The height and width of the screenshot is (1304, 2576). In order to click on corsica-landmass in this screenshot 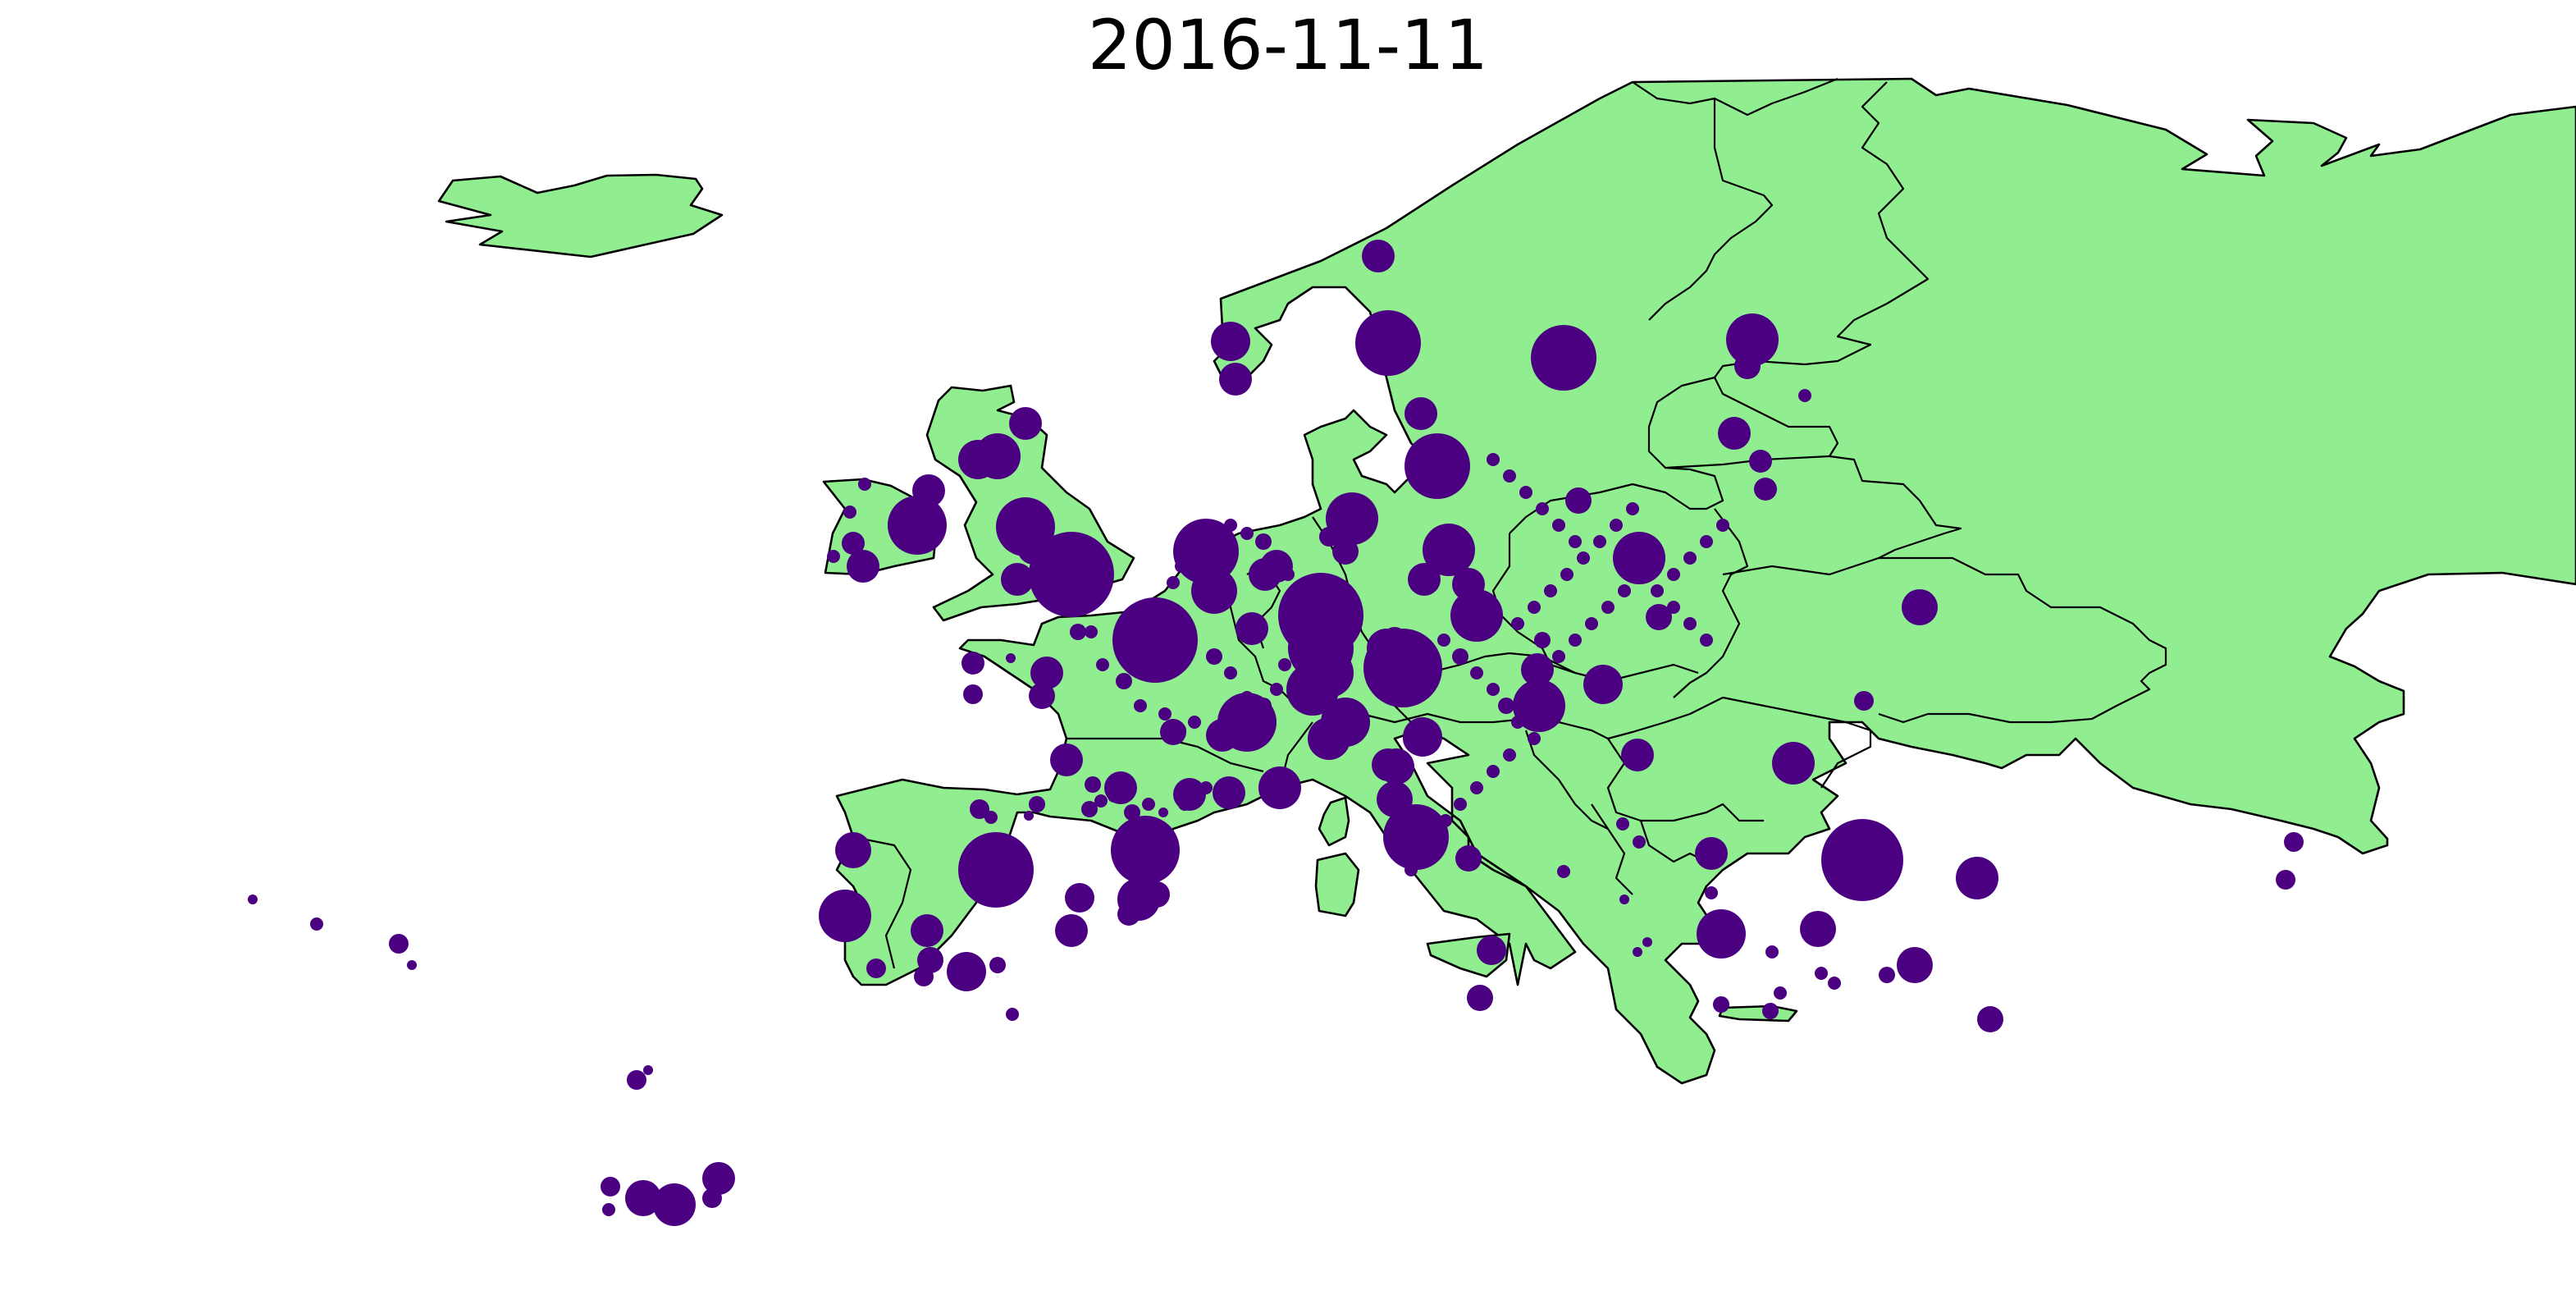, I will do `click(1334, 821)`.